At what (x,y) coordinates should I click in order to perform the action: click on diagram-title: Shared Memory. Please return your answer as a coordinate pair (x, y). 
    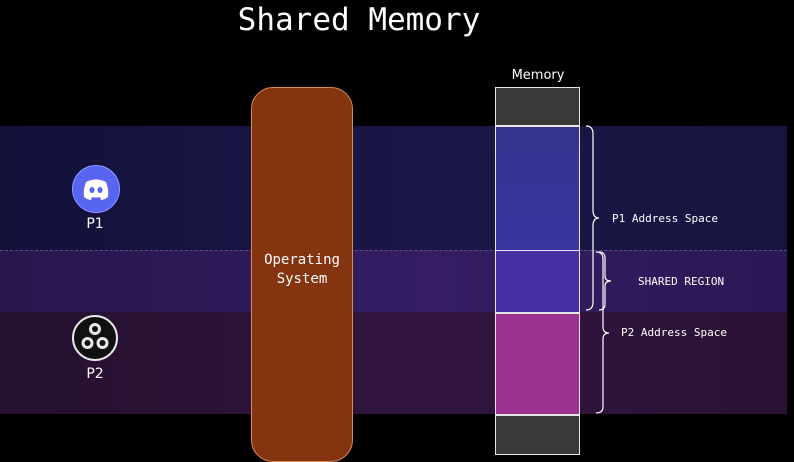
    Looking at the image, I should click on (359, 20).